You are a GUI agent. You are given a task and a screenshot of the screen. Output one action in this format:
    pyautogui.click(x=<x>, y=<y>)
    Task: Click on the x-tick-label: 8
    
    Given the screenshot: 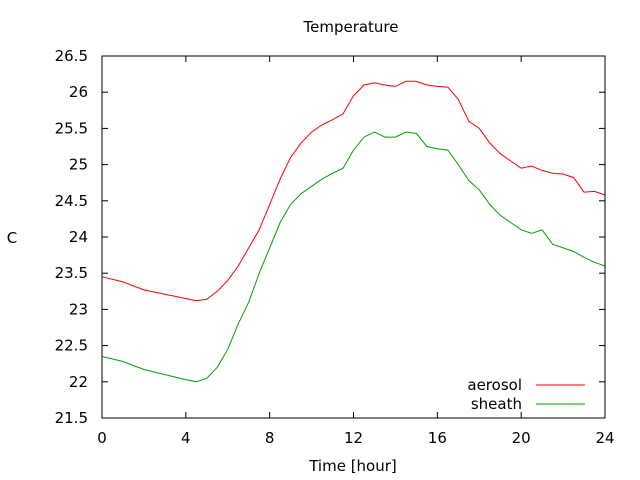 What is the action you would take?
    pyautogui.click(x=270, y=438)
    